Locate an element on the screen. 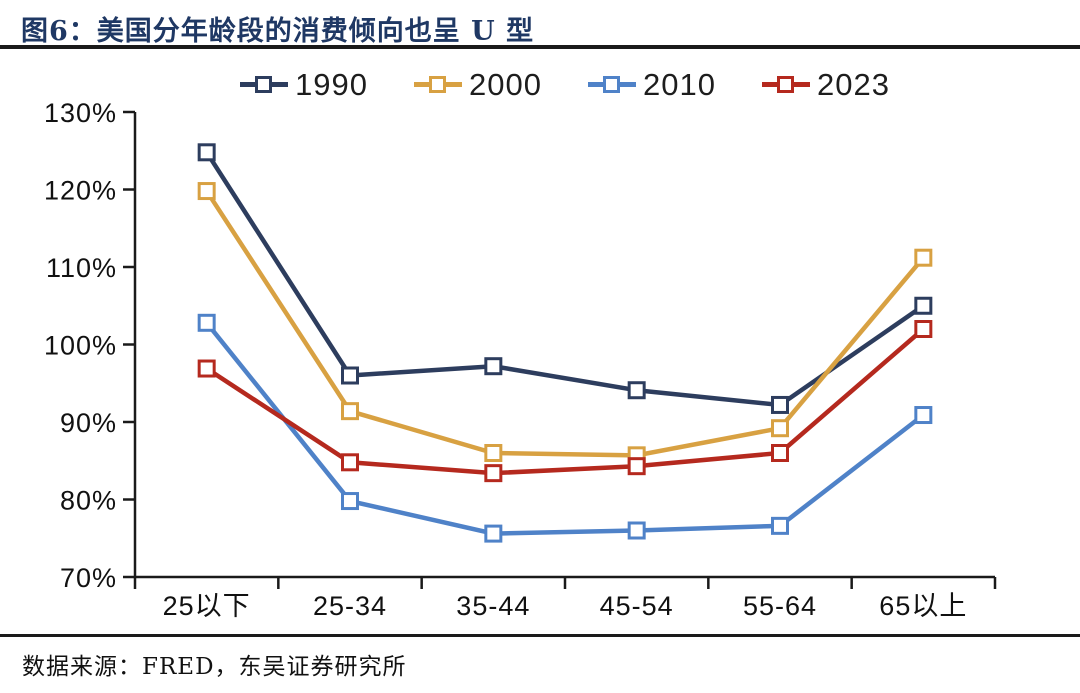 The height and width of the screenshot is (693, 1080). series-line-2023 is located at coordinates (565, 401).